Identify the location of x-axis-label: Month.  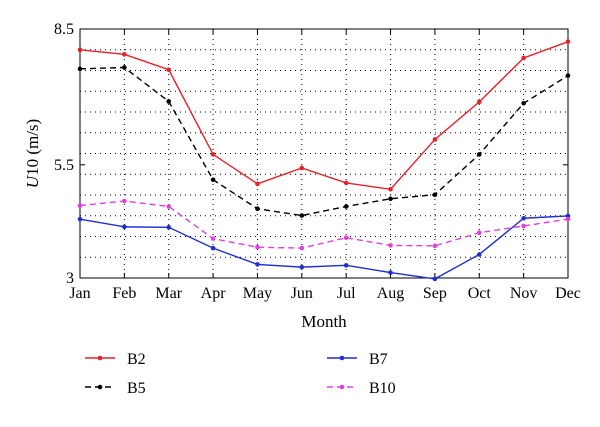
(324, 321).